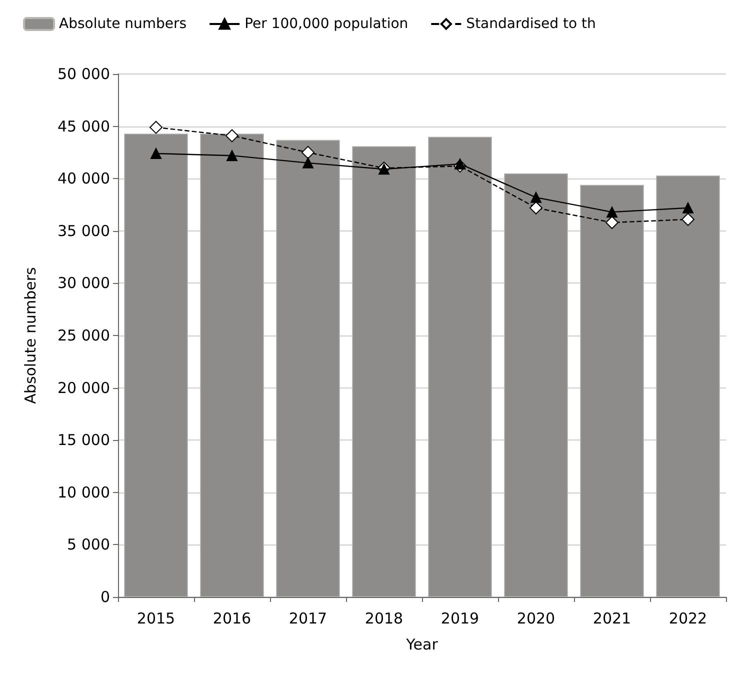  I want to click on y-tick-label: 35 000, so click(84, 231).